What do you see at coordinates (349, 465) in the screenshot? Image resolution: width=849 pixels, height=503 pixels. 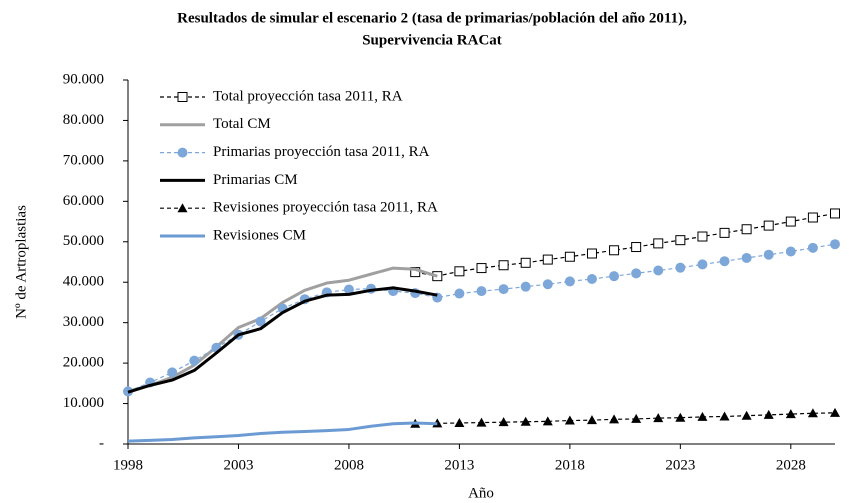 I see `x-tick-label: 2008` at bounding box center [349, 465].